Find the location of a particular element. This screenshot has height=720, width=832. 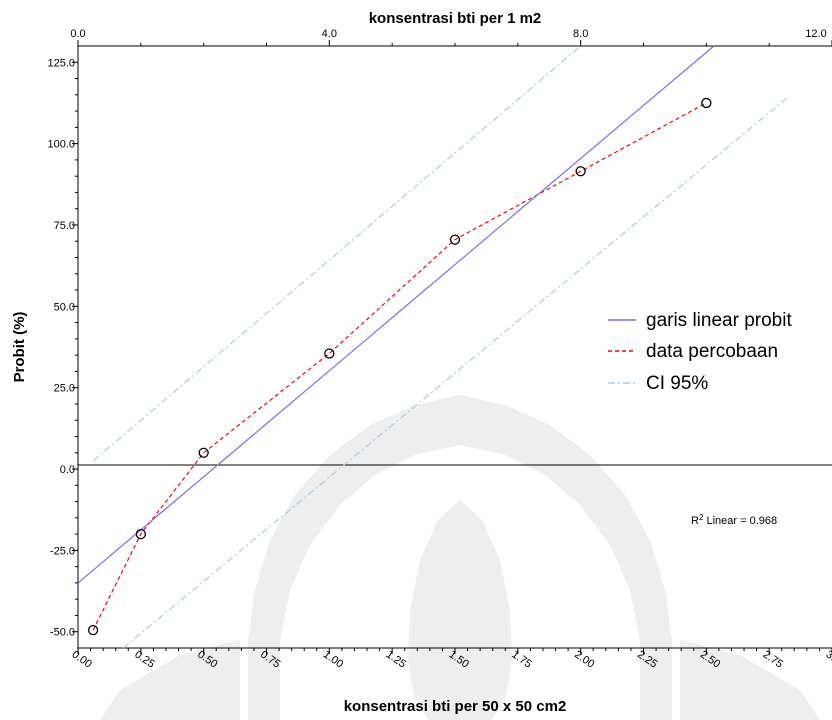

top-tick-label: 8.0 is located at coordinates (580, 34).